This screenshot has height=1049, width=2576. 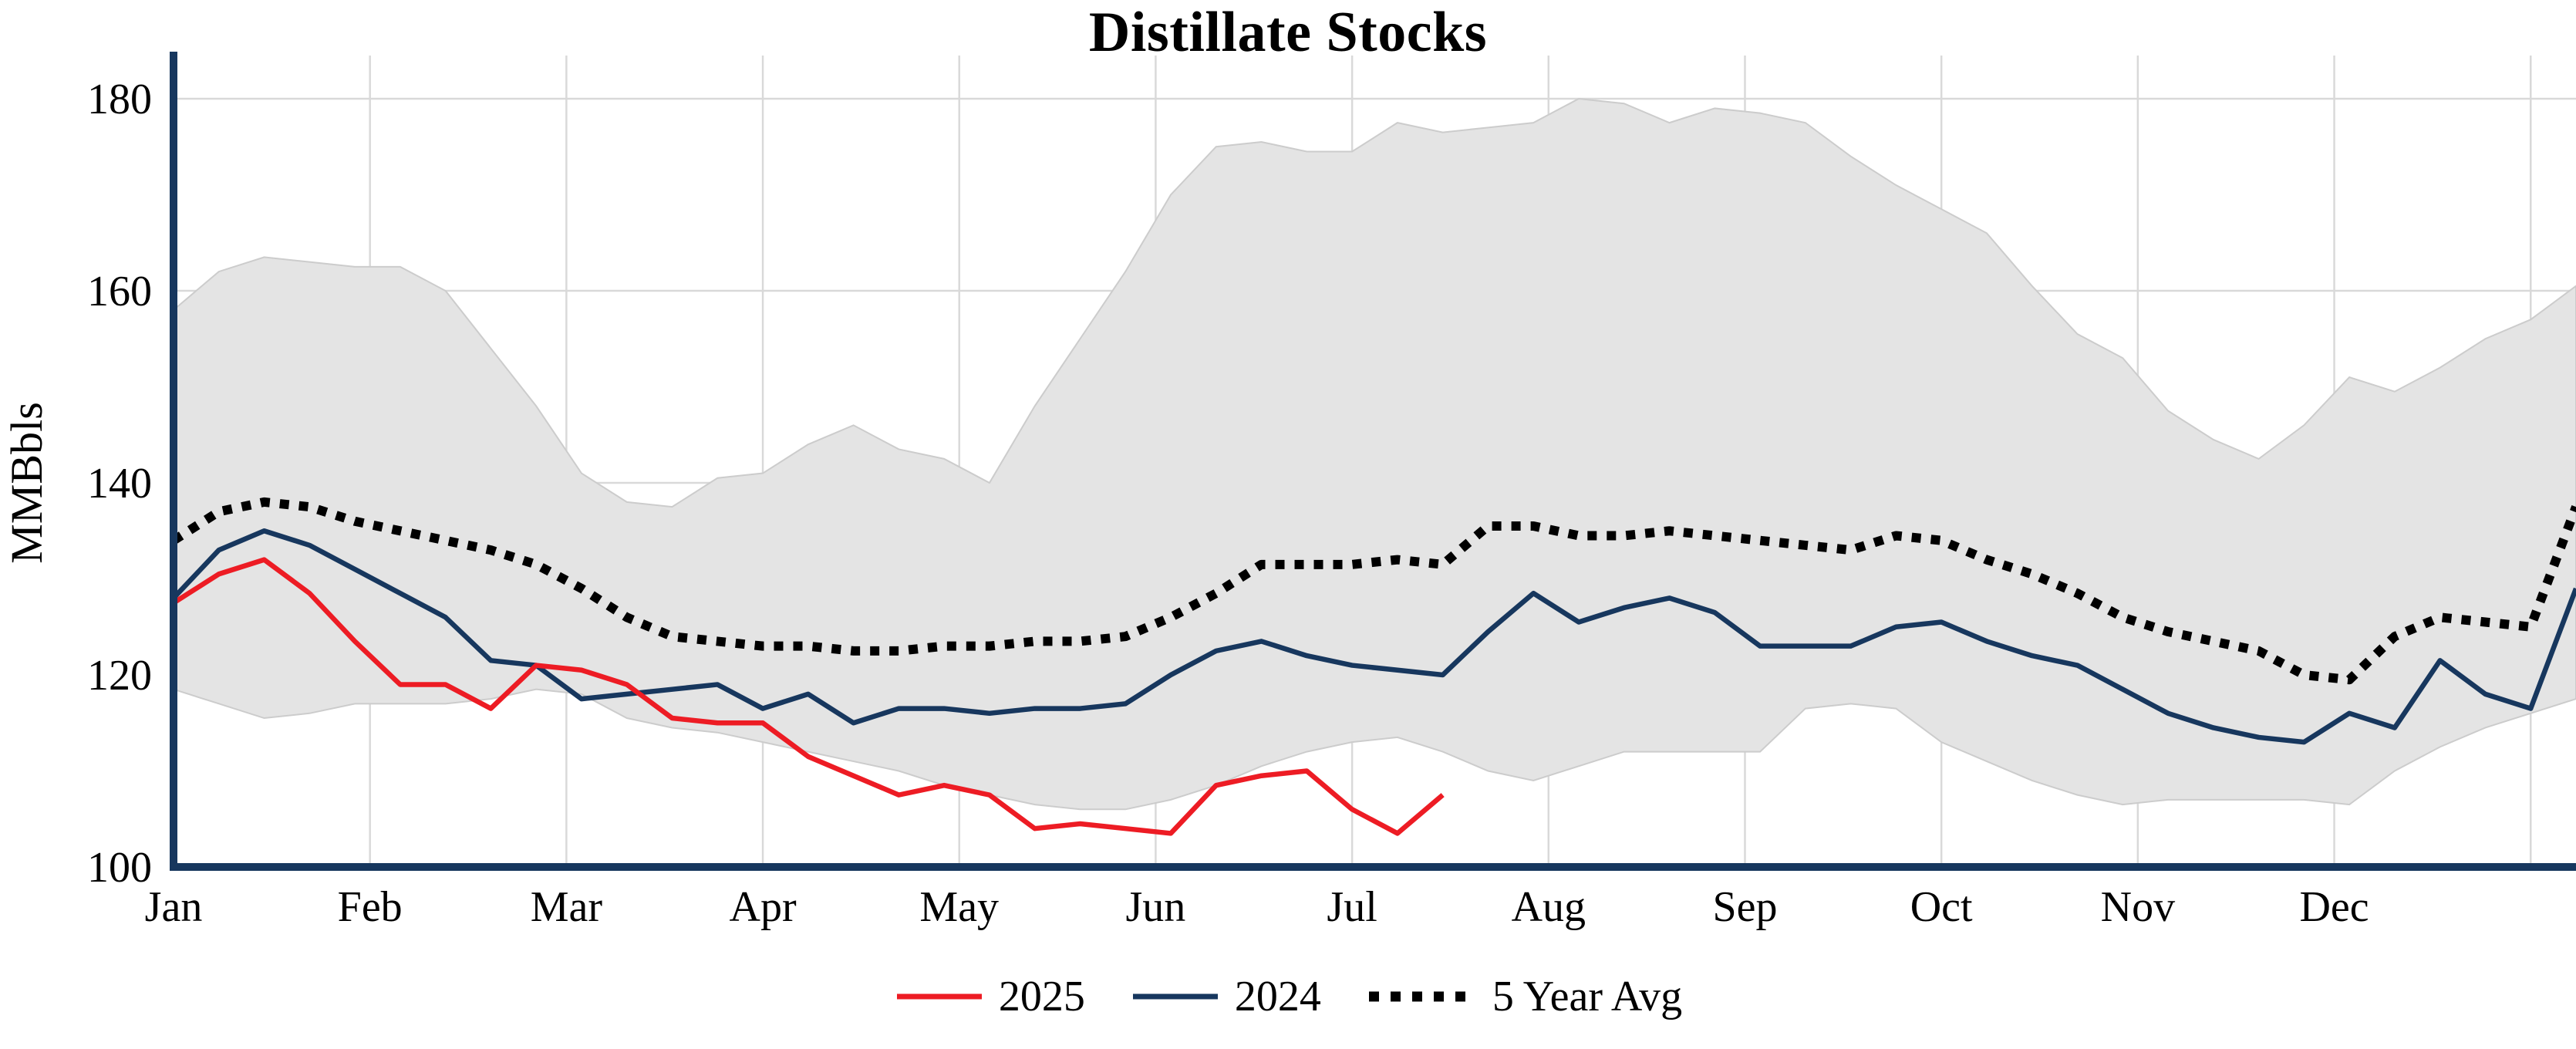 What do you see at coordinates (119, 484) in the screenshot?
I see `y-tick-label-140: 140` at bounding box center [119, 484].